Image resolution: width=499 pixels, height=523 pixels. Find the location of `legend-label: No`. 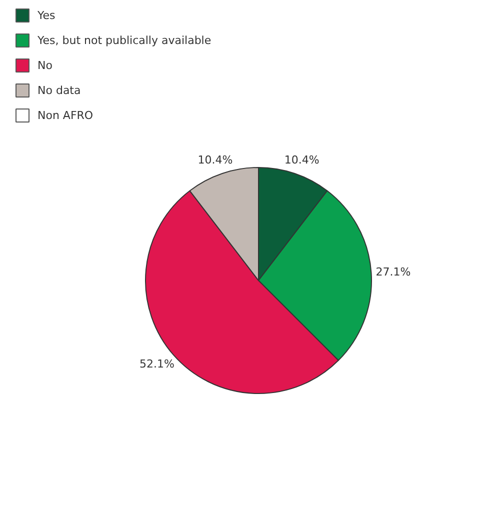

legend-label: No is located at coordinates (45, 65).